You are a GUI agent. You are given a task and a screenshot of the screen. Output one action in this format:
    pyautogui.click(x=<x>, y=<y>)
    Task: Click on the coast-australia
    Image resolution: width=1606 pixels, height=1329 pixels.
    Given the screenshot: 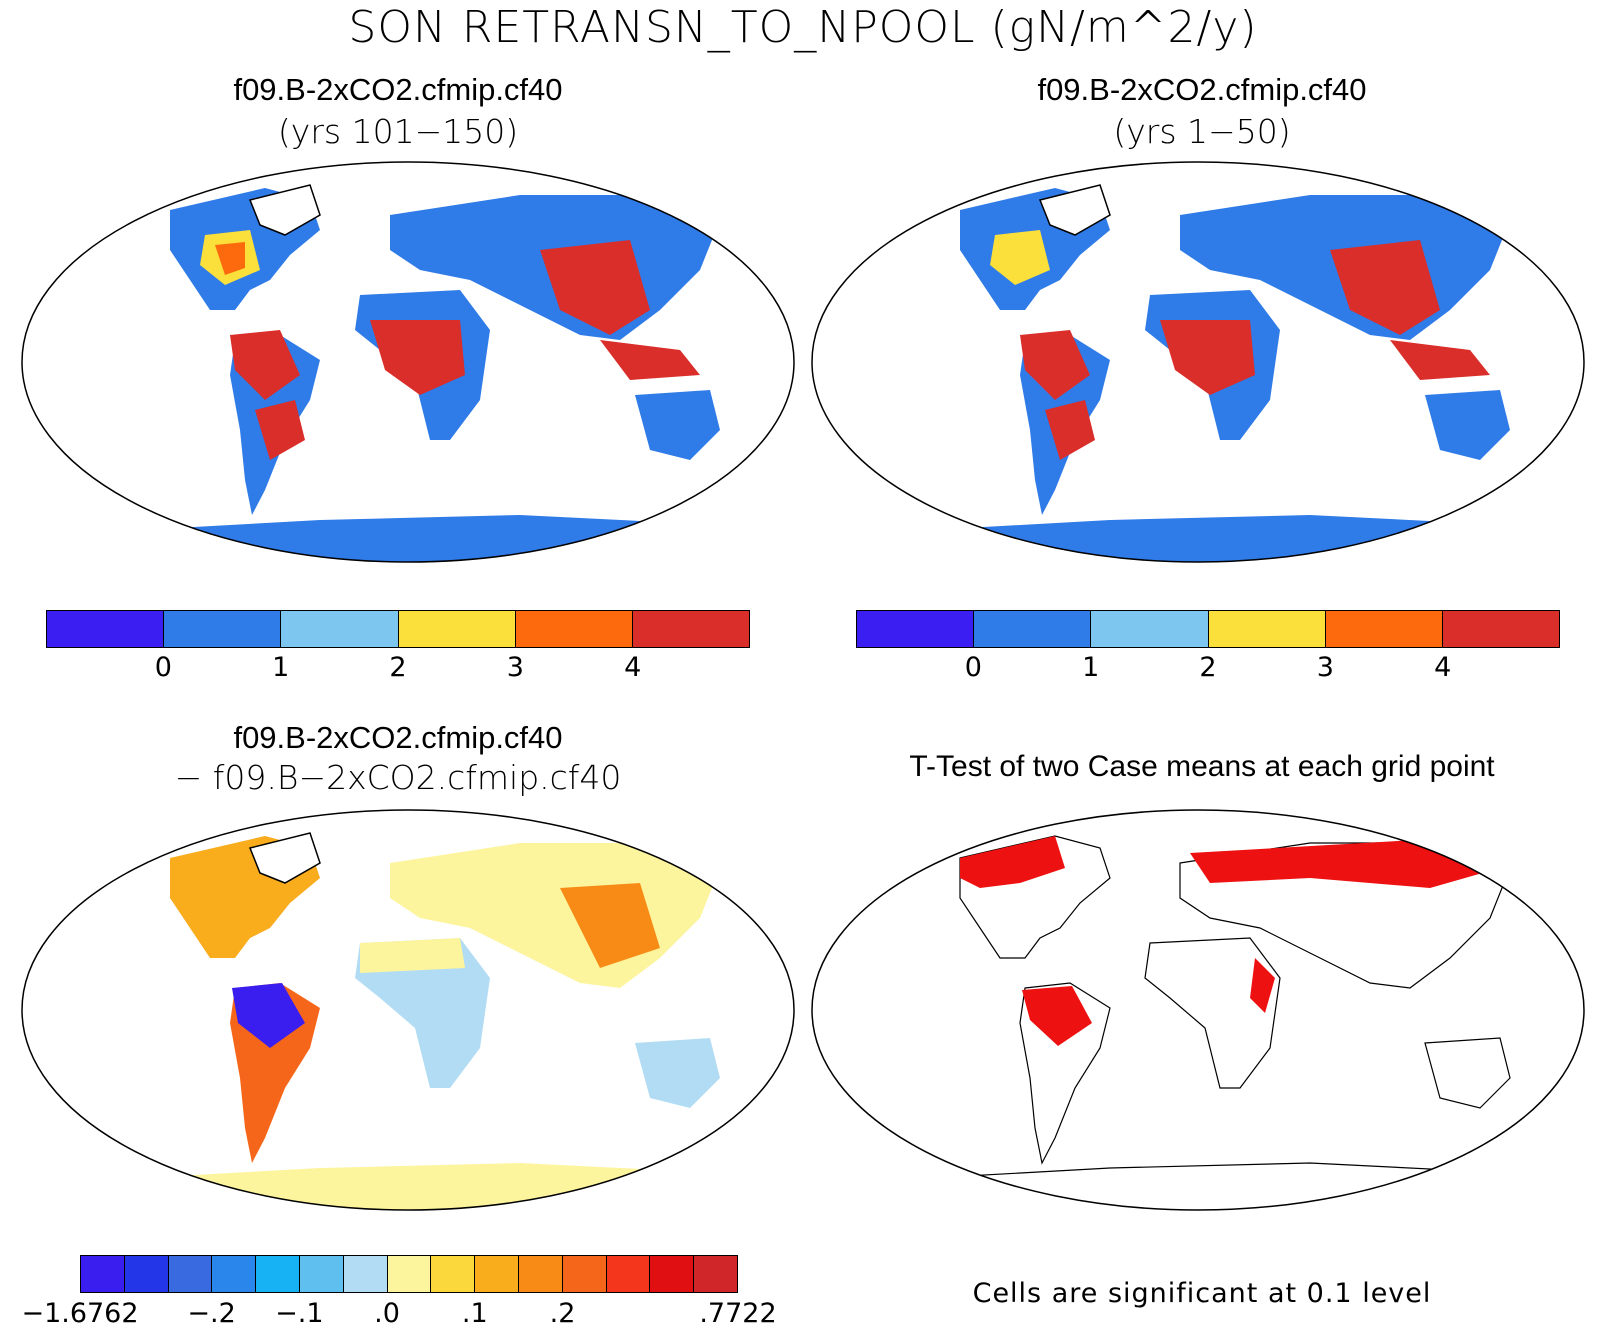 What is the action you would take?
    pyautogui.click(x=1467, y=1073)
    